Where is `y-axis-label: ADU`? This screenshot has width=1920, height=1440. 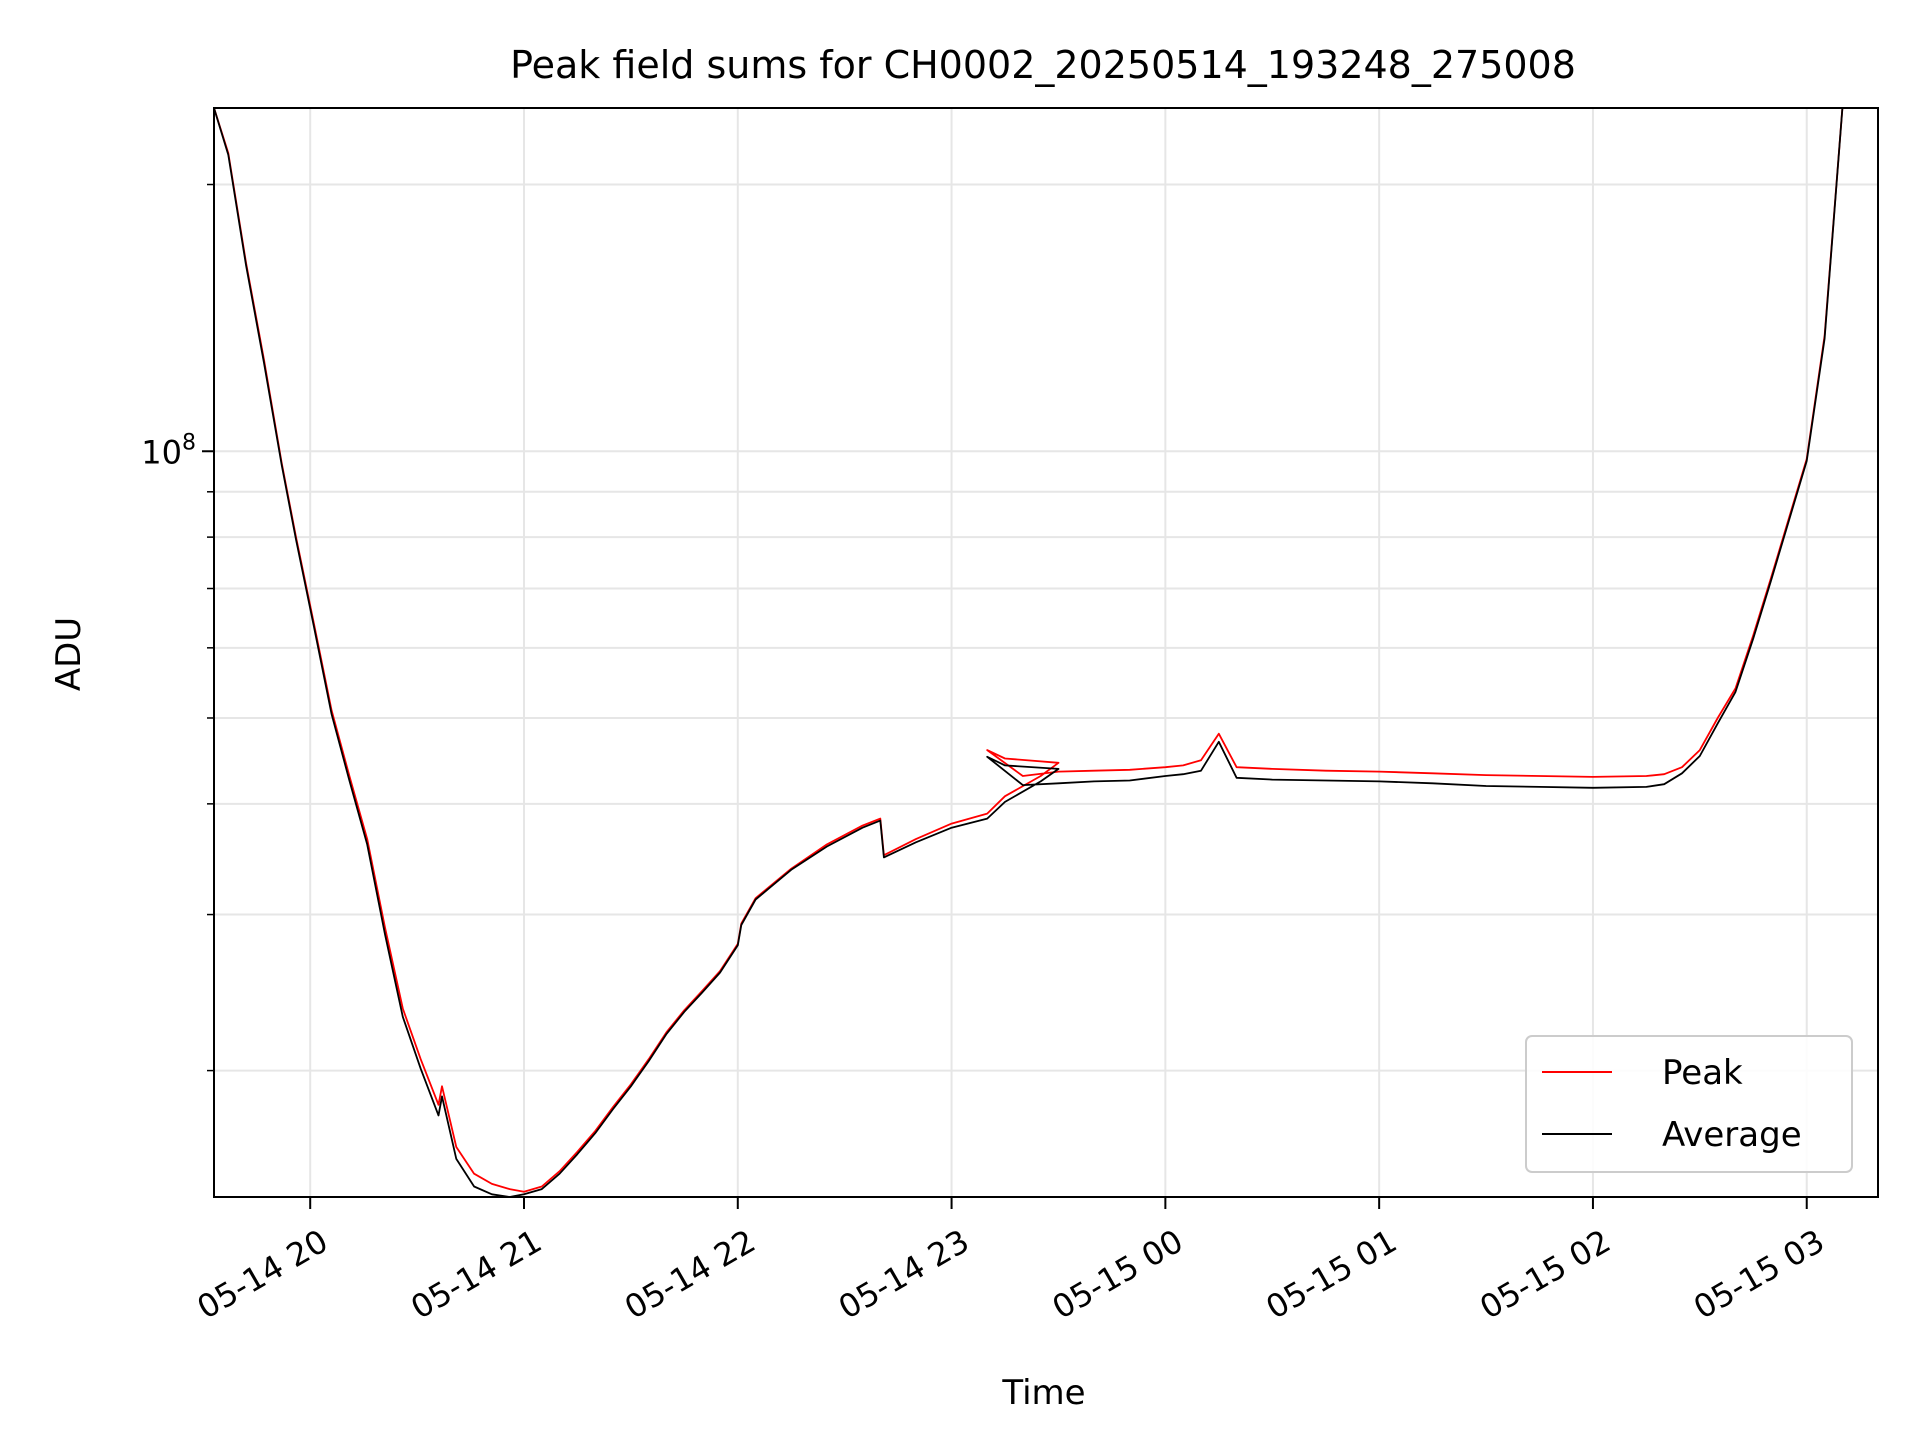
y-axis-label: ADU is located at coordinates (69, 654).